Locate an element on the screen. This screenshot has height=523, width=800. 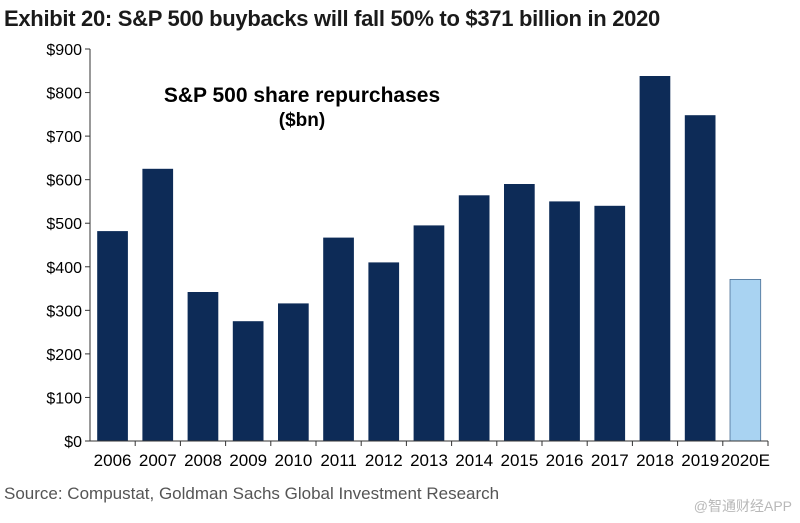
bar-2009 is located at coordinates (248, 381).